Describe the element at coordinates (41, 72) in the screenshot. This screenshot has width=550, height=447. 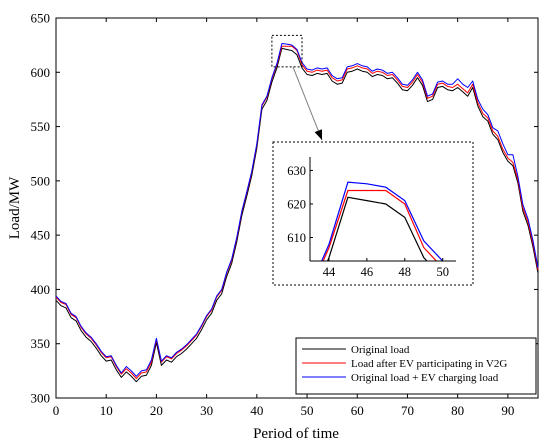
I see `y-tick-label: 600` at that location.